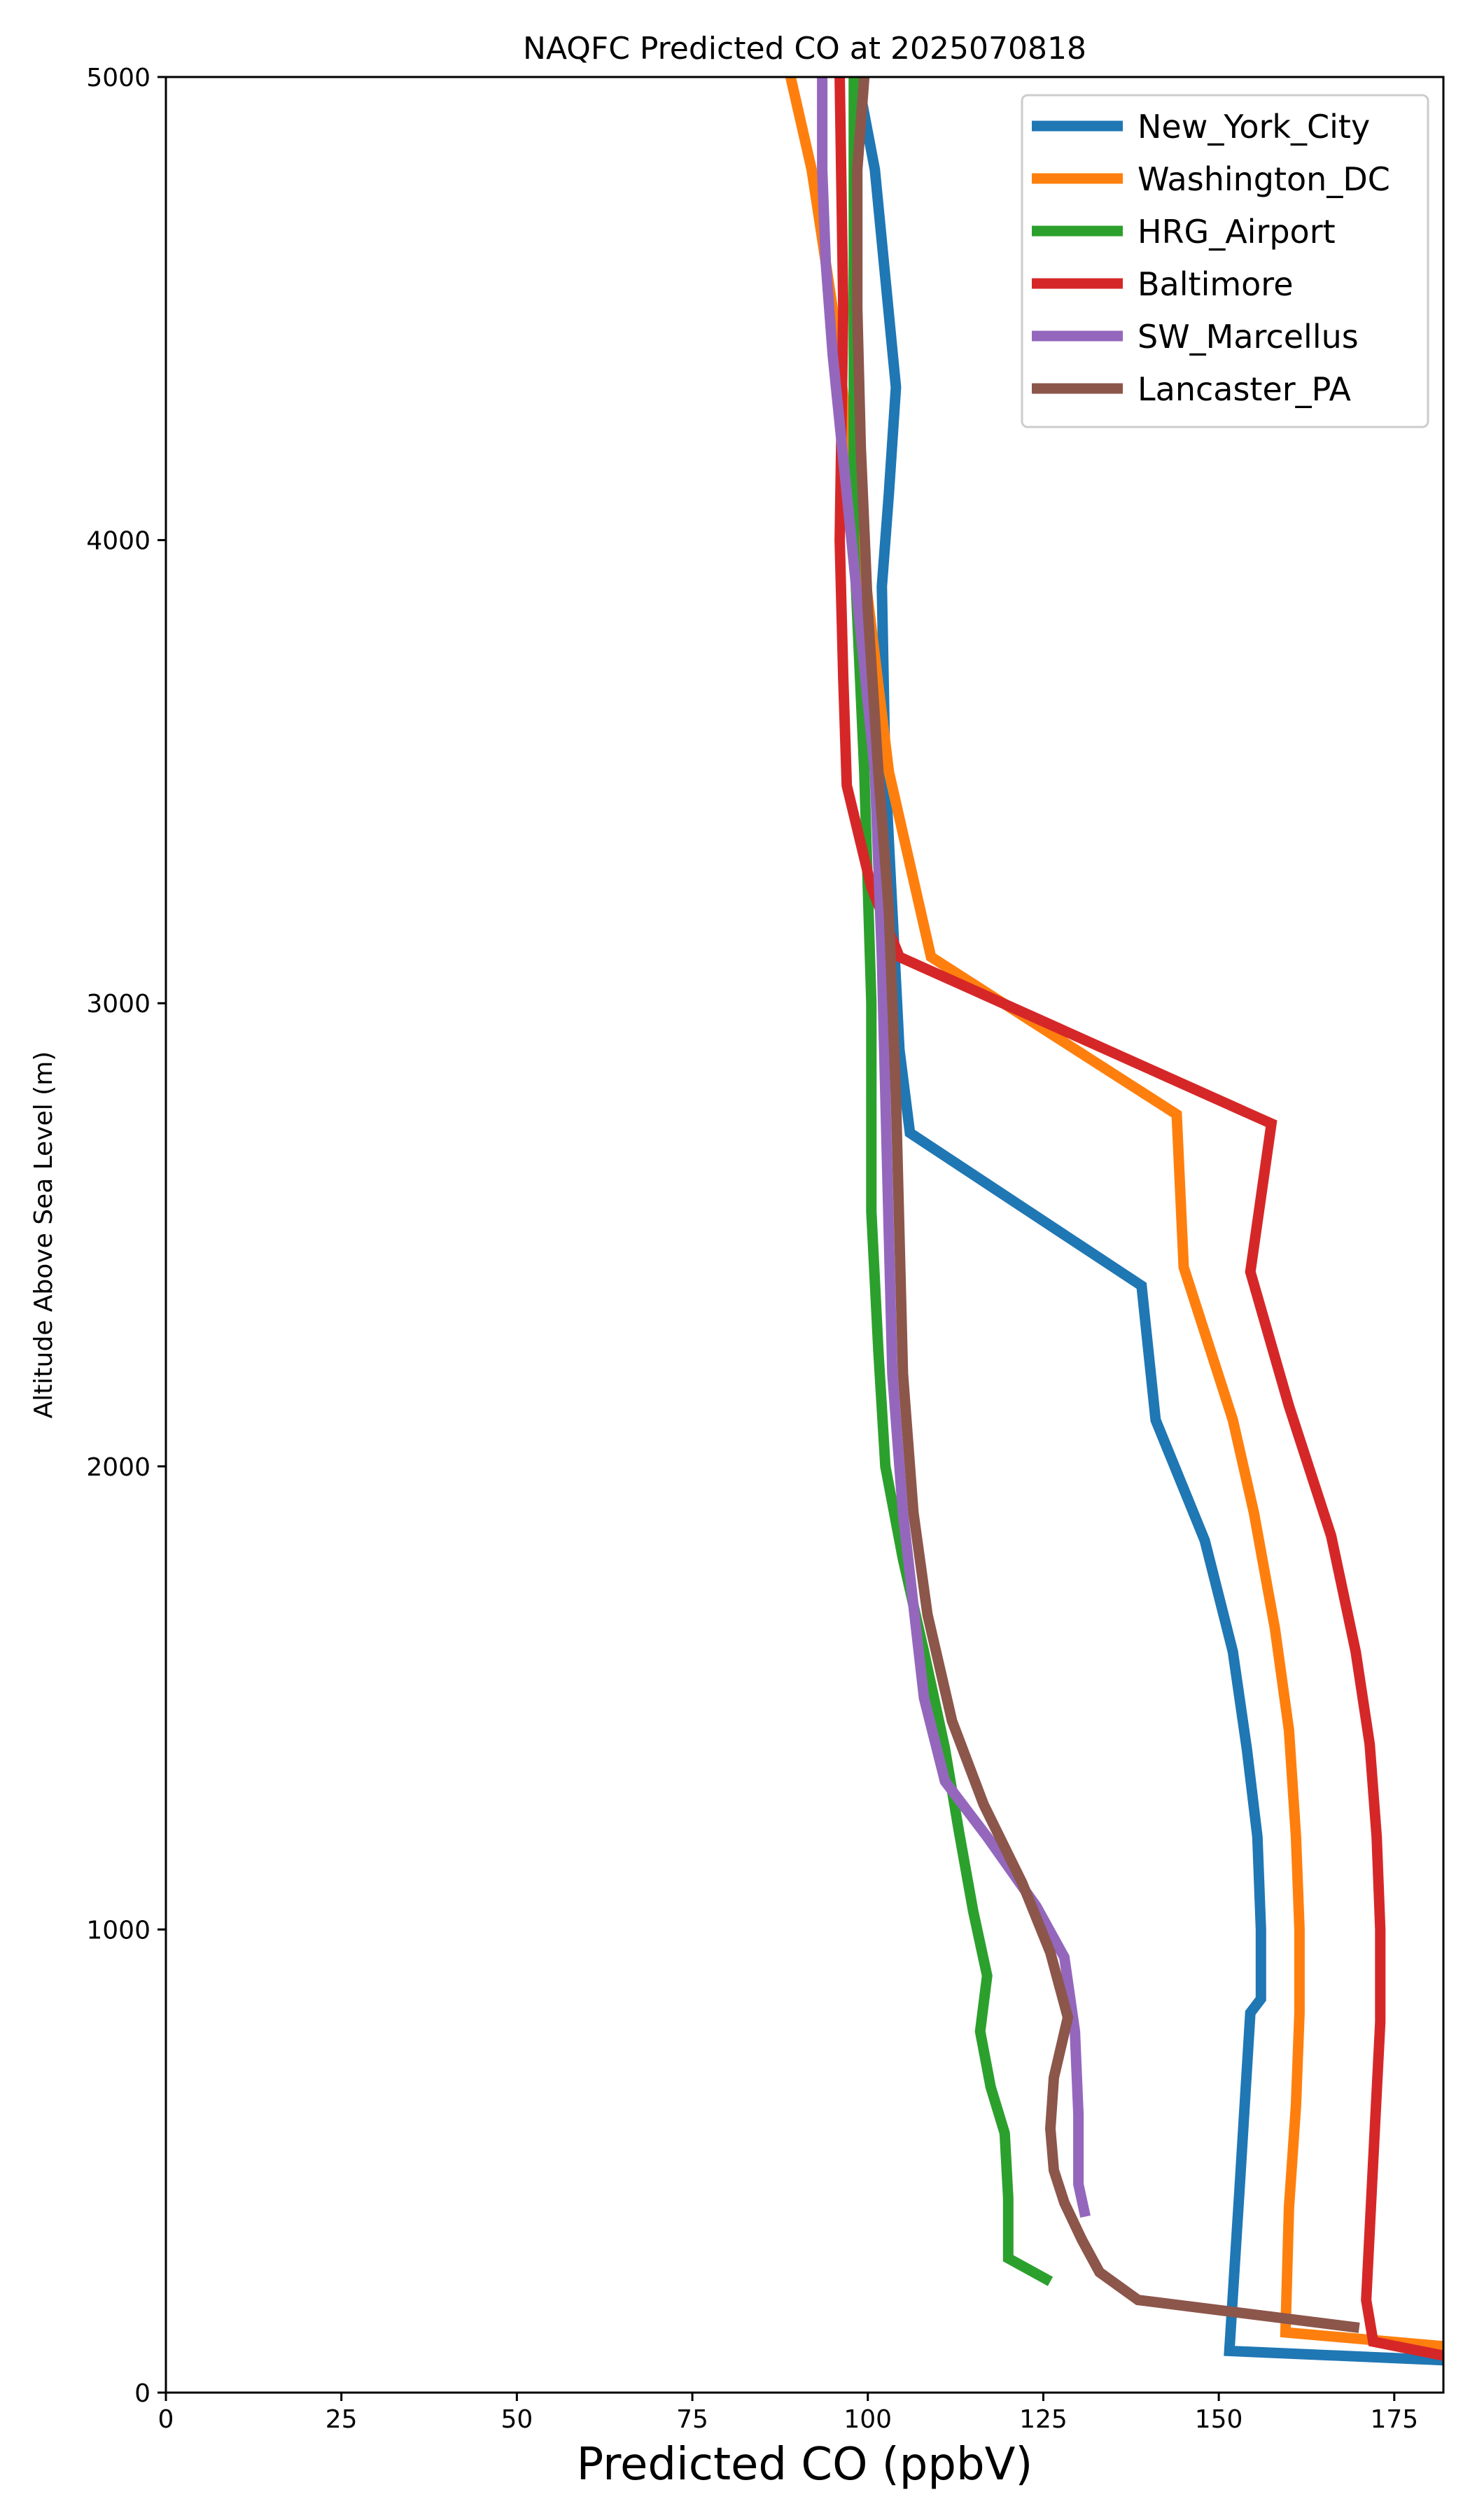 This screenshot has height=2520, width=1470. I want to click on x-tick-label: 125, so click(1043, 2419).